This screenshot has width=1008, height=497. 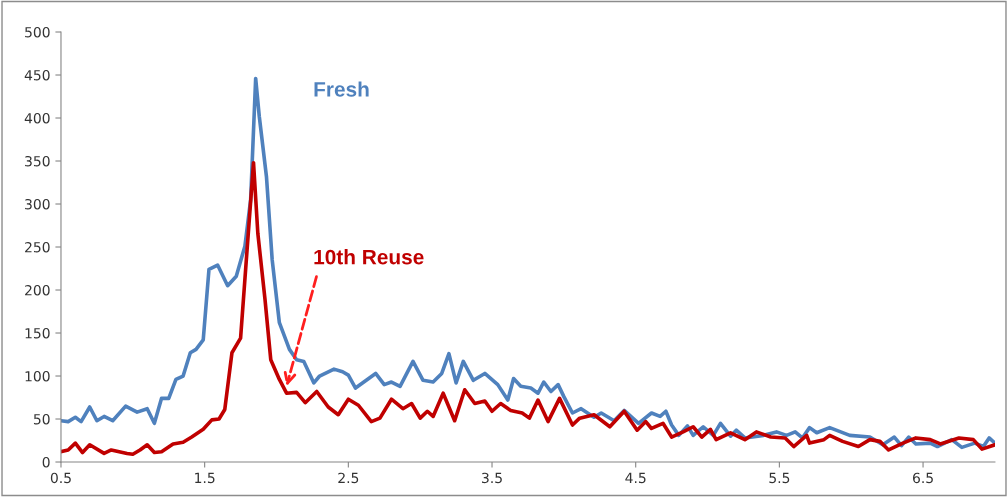 I want to click on text: 10th Reuse, so click(x=369, y=257).